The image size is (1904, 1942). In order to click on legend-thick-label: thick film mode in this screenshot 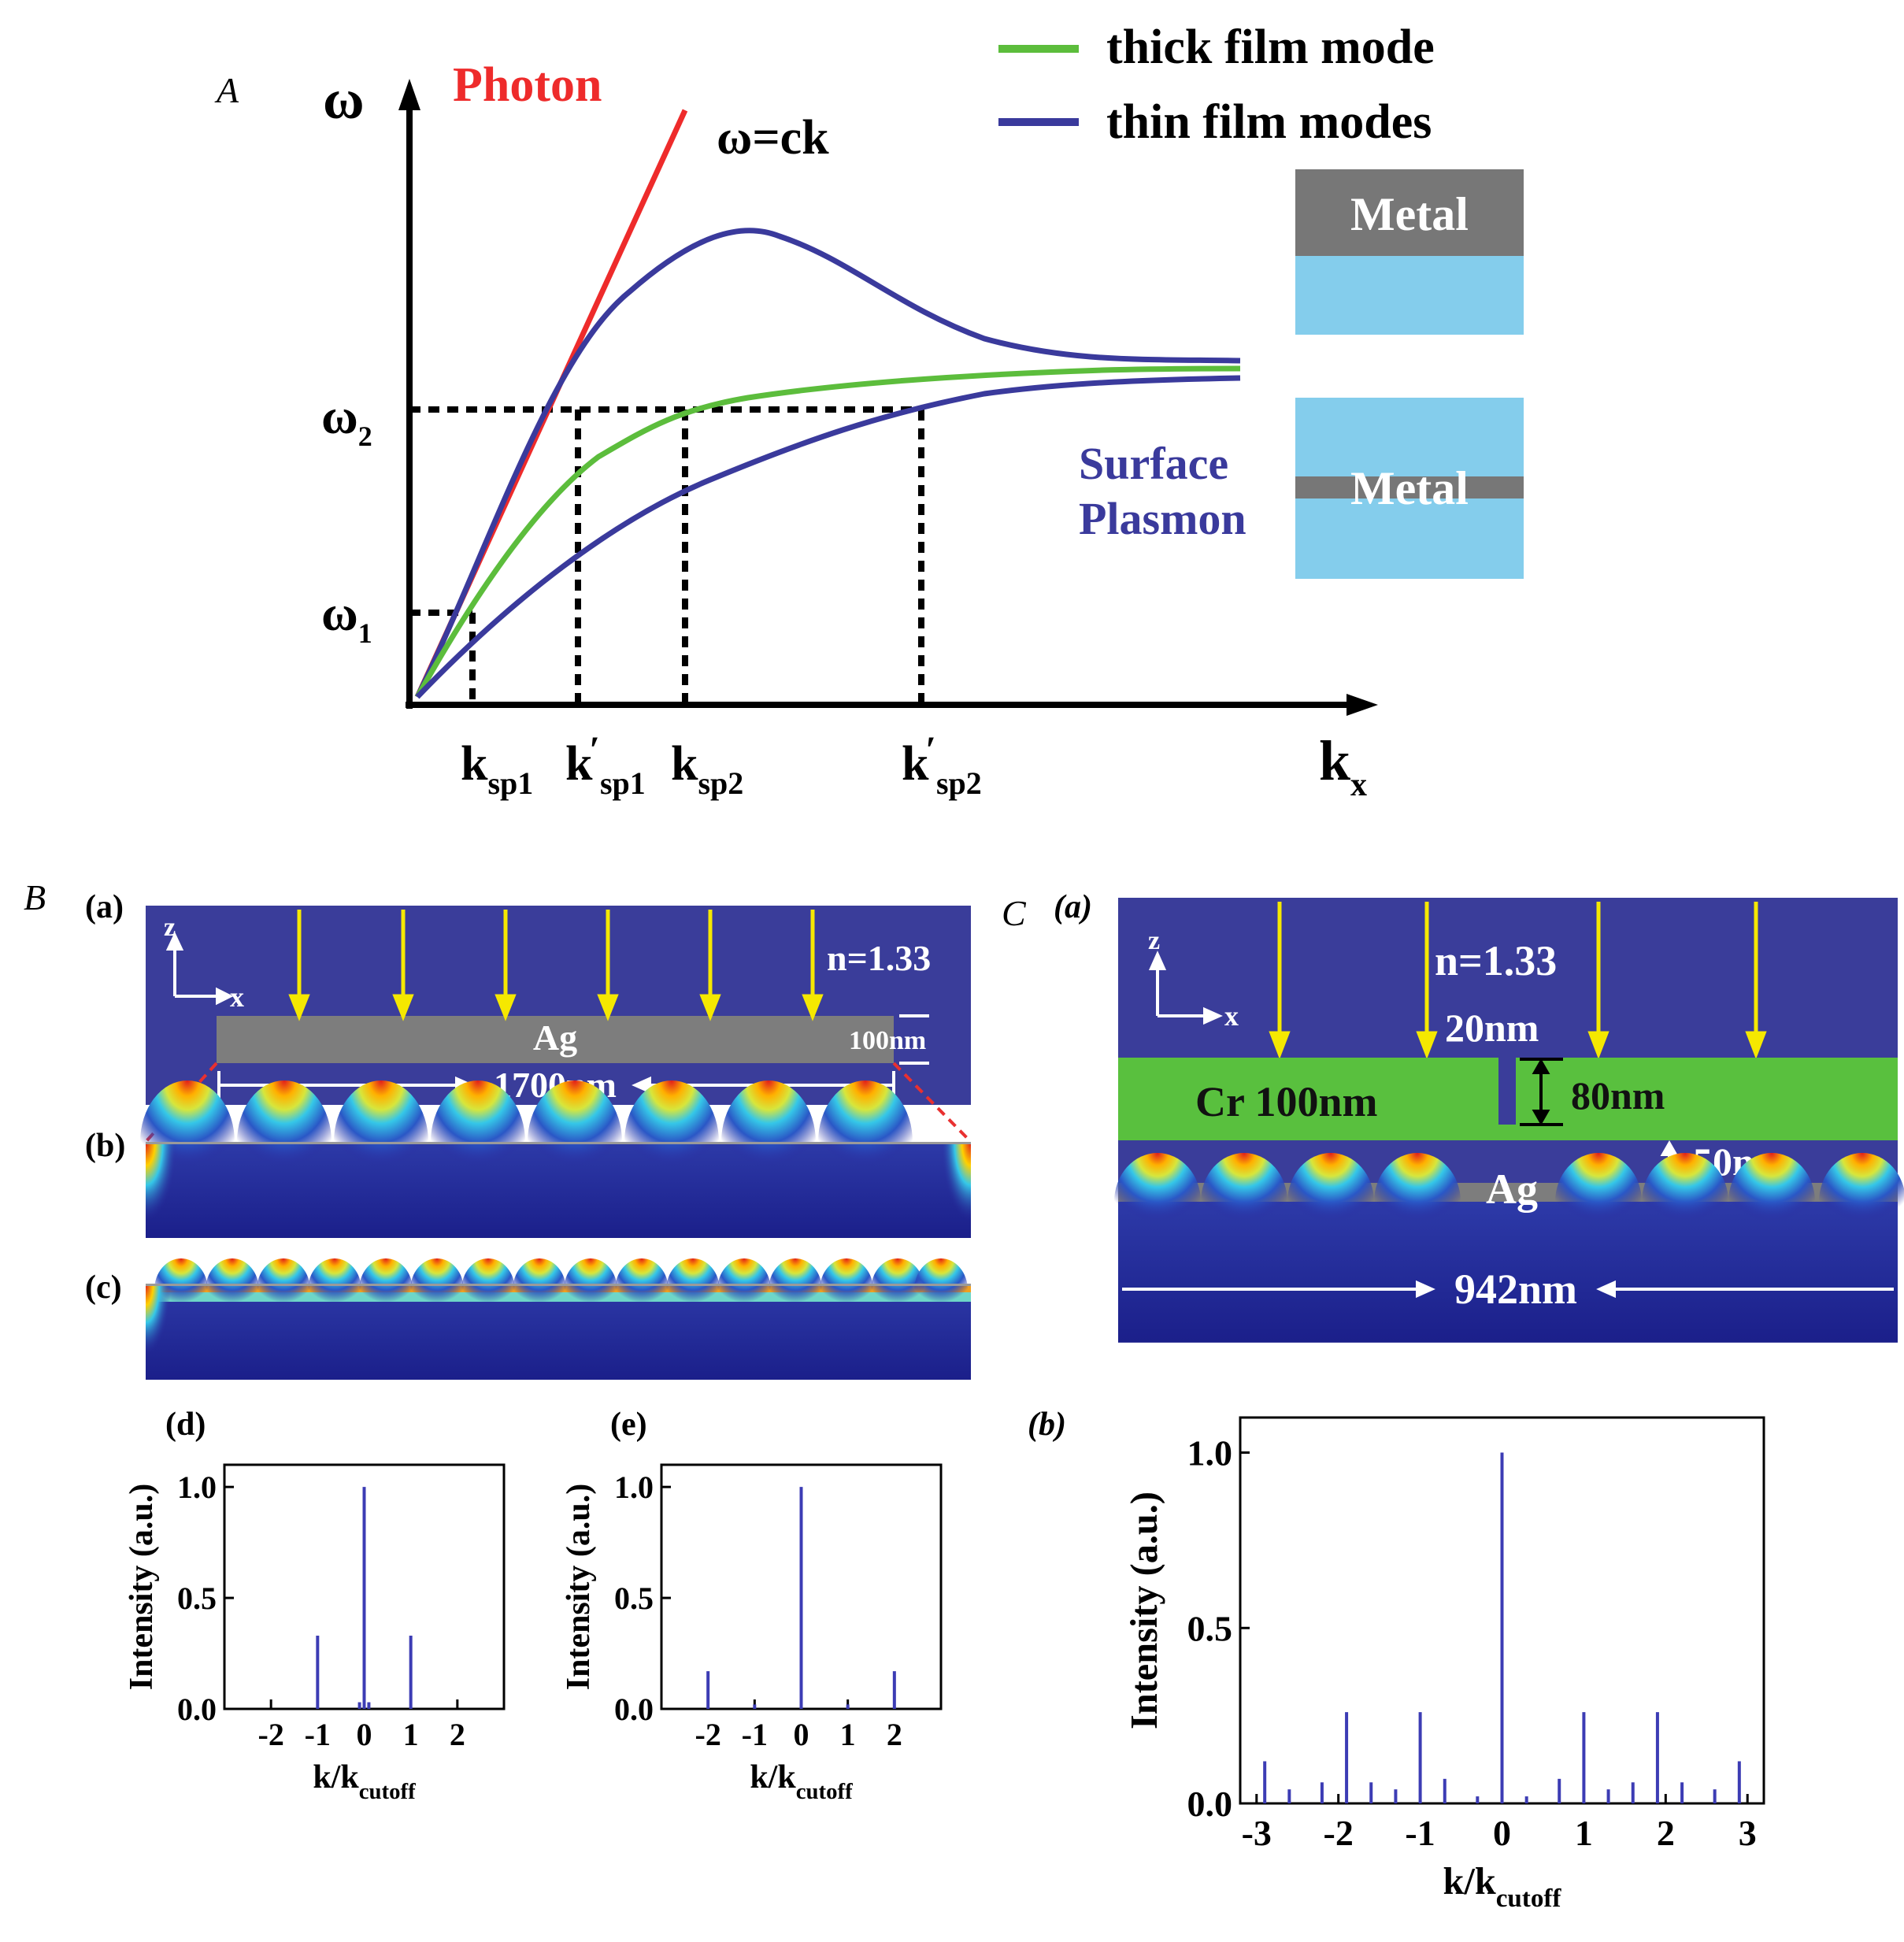, I will do `click(1270, 47)`.